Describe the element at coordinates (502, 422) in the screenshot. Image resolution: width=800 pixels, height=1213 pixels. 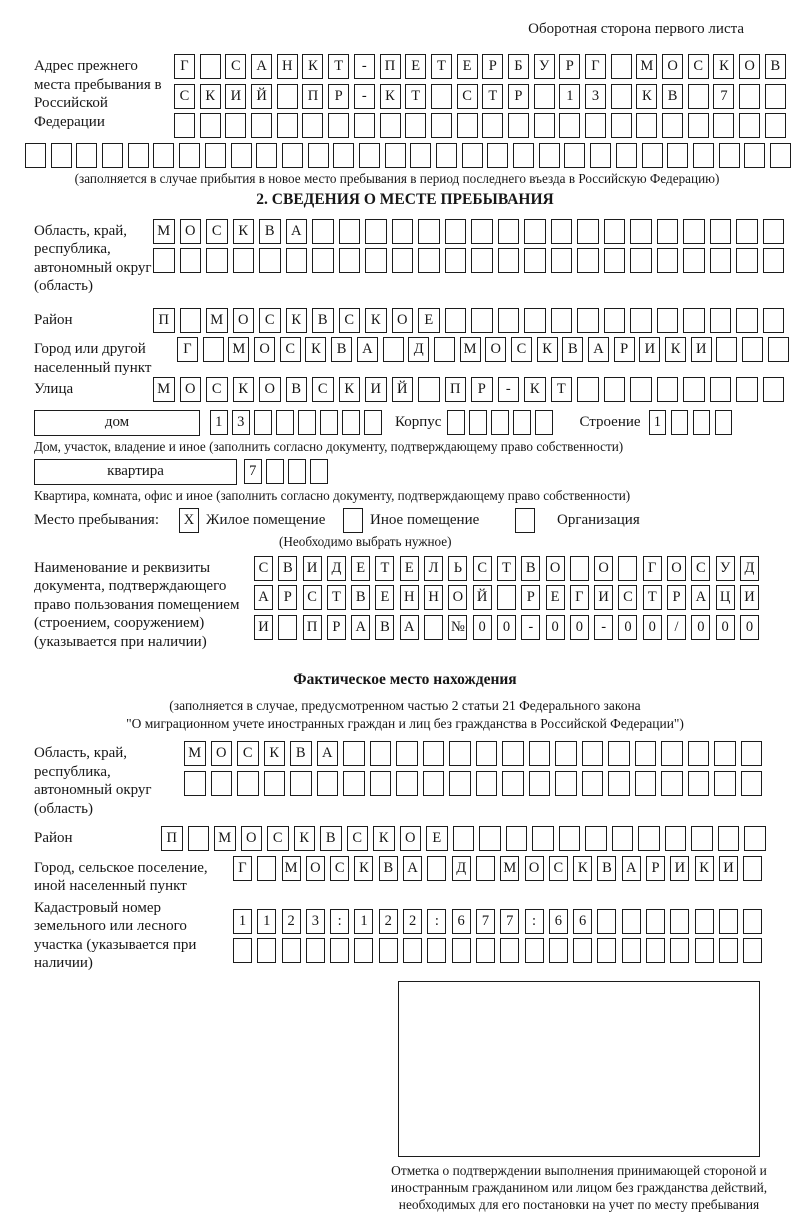
I see `korpus-grid` at that location.